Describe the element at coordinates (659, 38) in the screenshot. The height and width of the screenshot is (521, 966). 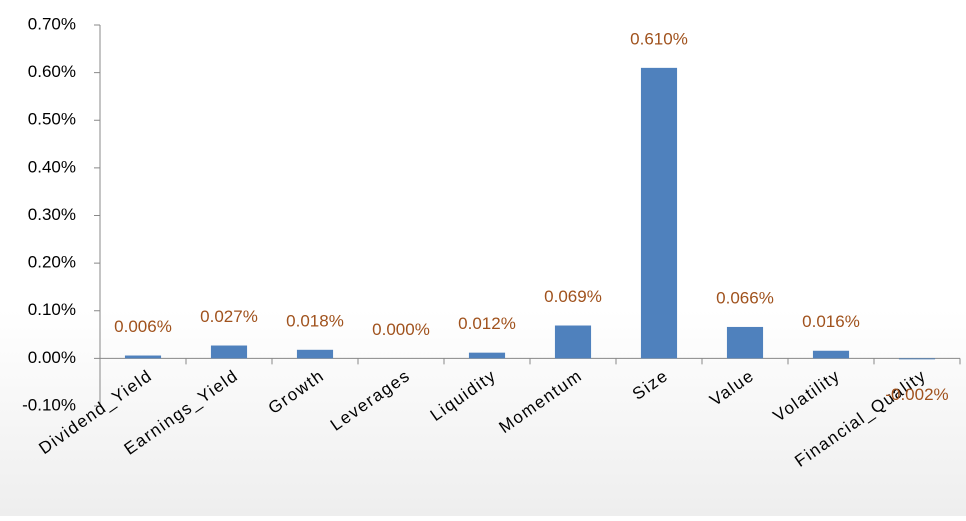
I see `value-label: 0.610%` at that location.